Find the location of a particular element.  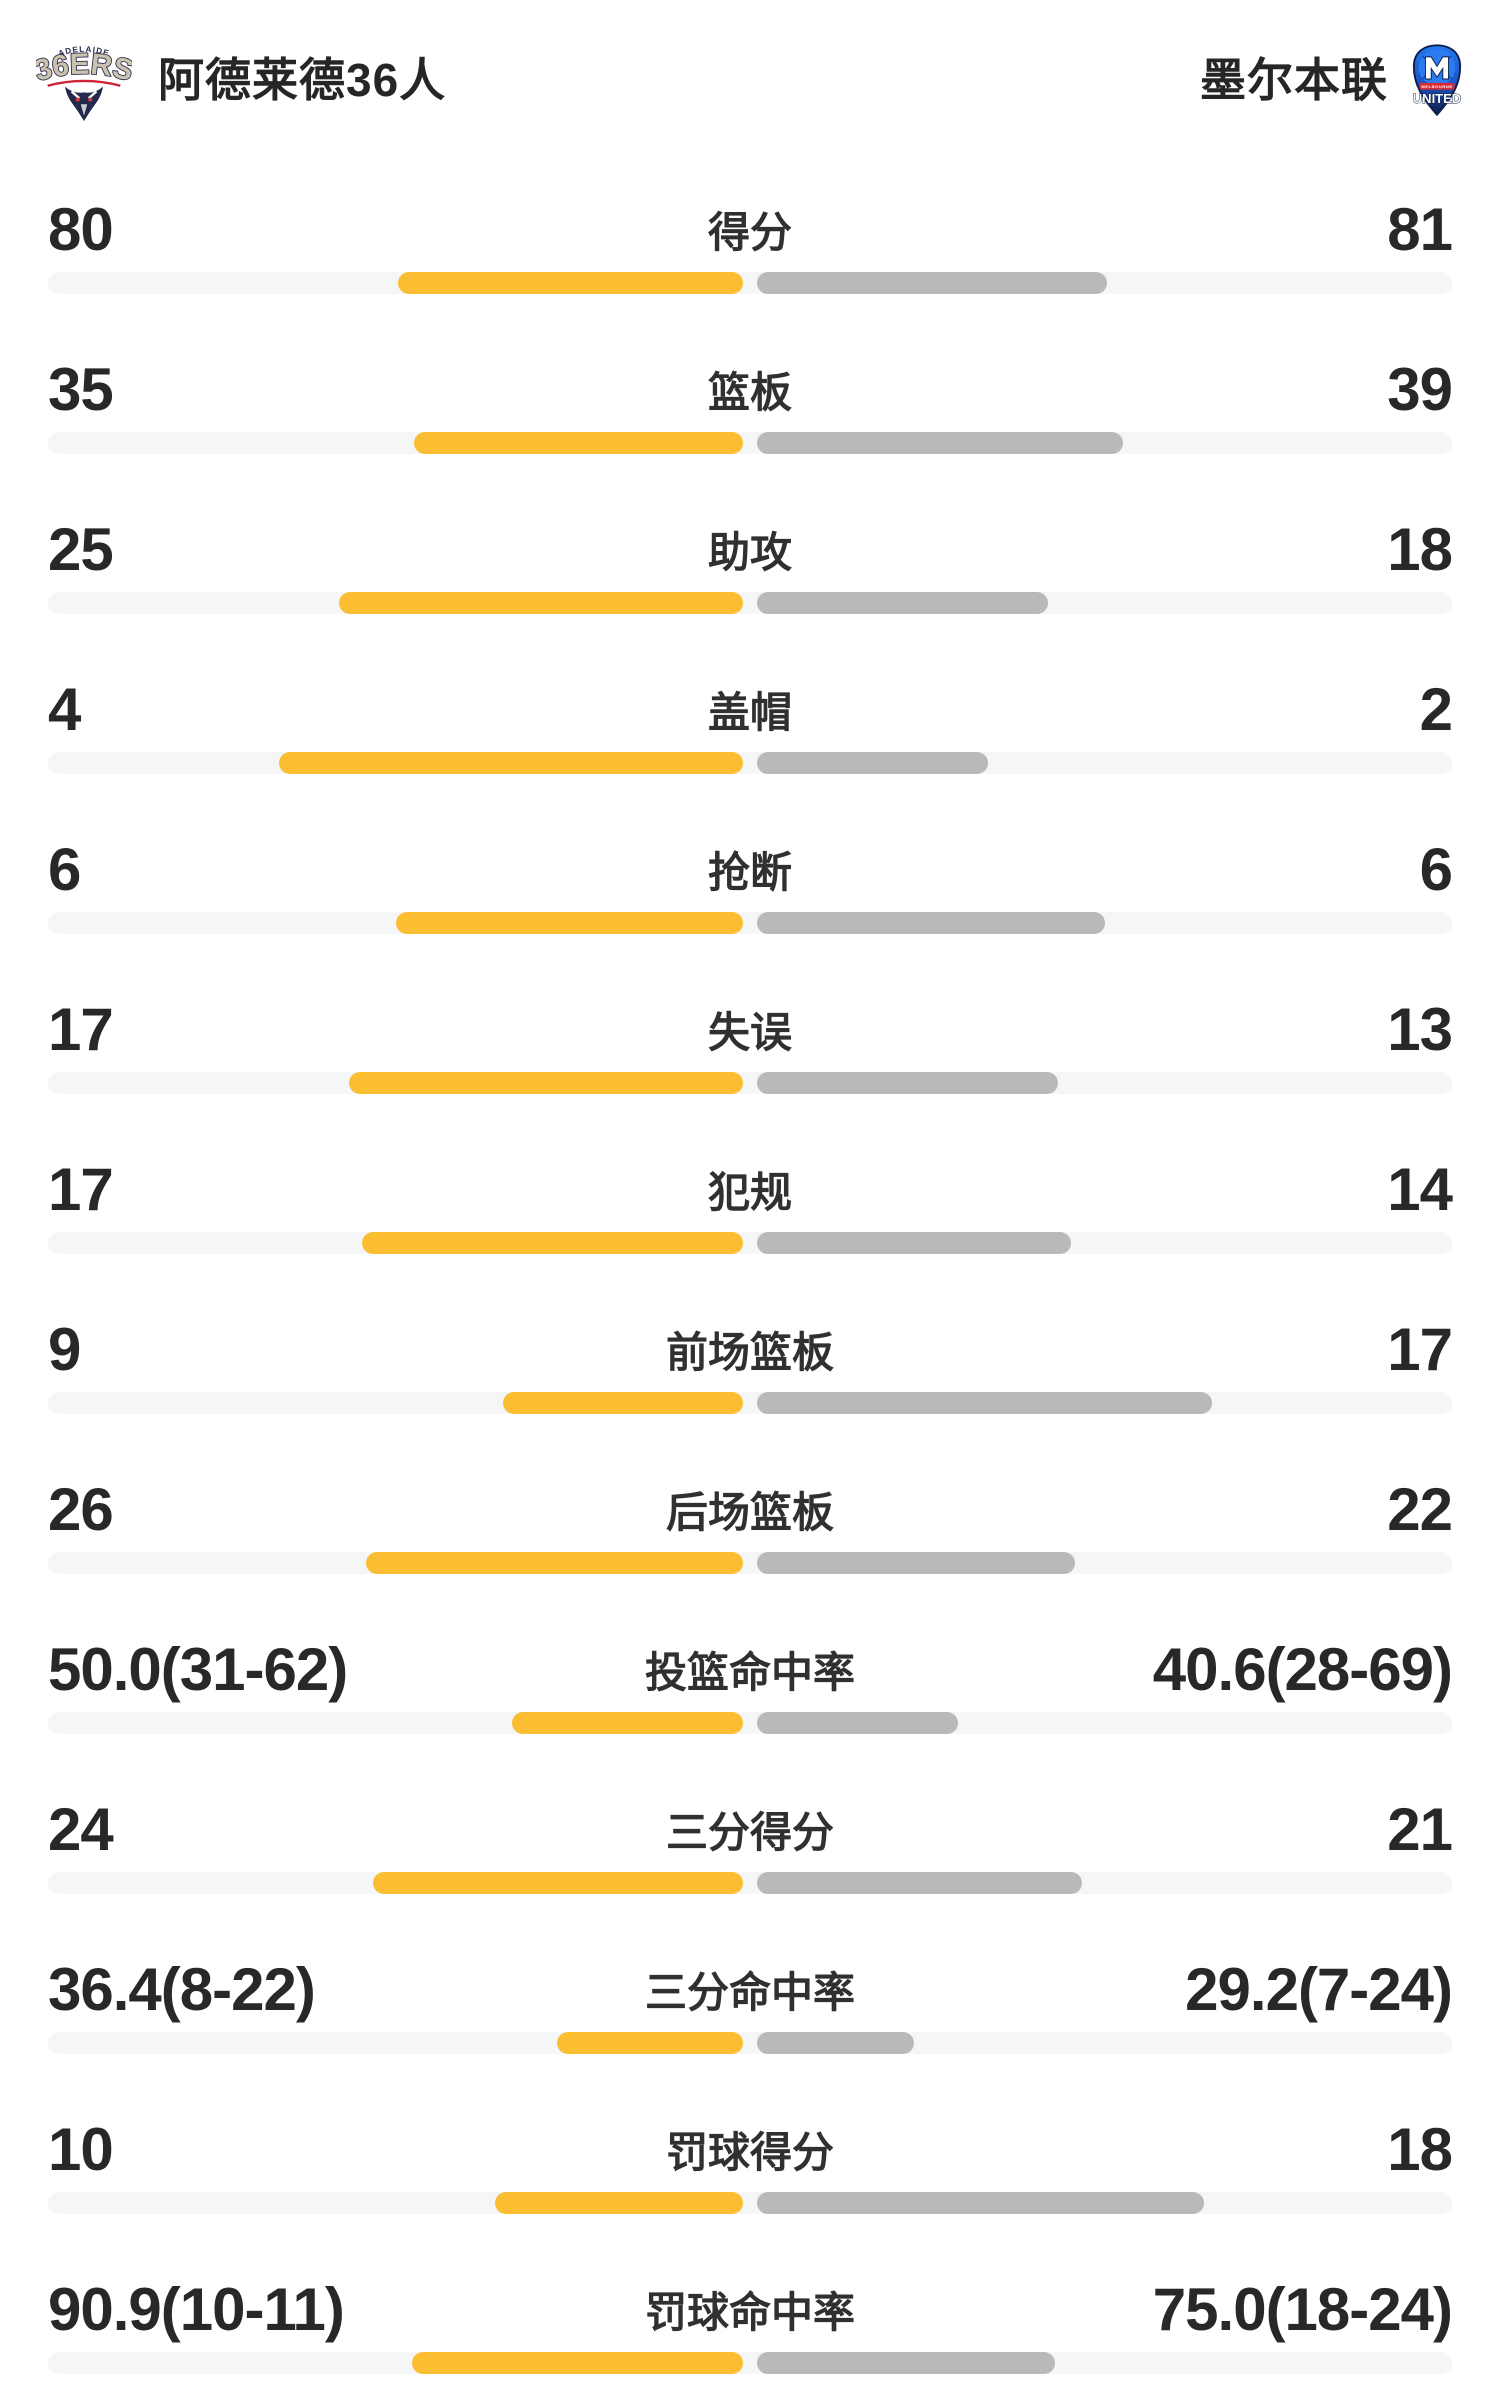

stat-label: 前场篮板 is located at coordinates (750, 1352).